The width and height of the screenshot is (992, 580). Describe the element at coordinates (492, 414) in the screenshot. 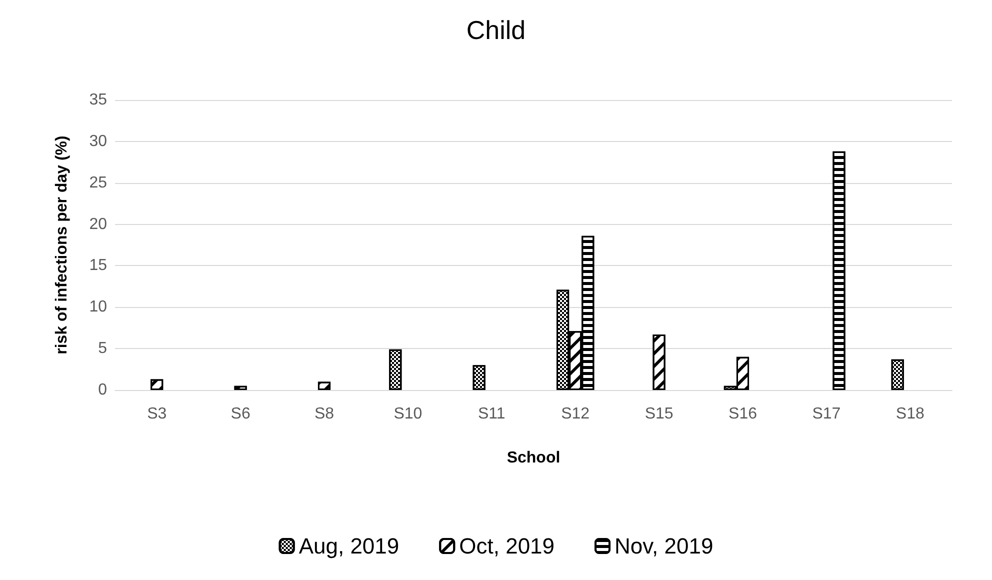

I see `x-tick-label: S11` at that location.